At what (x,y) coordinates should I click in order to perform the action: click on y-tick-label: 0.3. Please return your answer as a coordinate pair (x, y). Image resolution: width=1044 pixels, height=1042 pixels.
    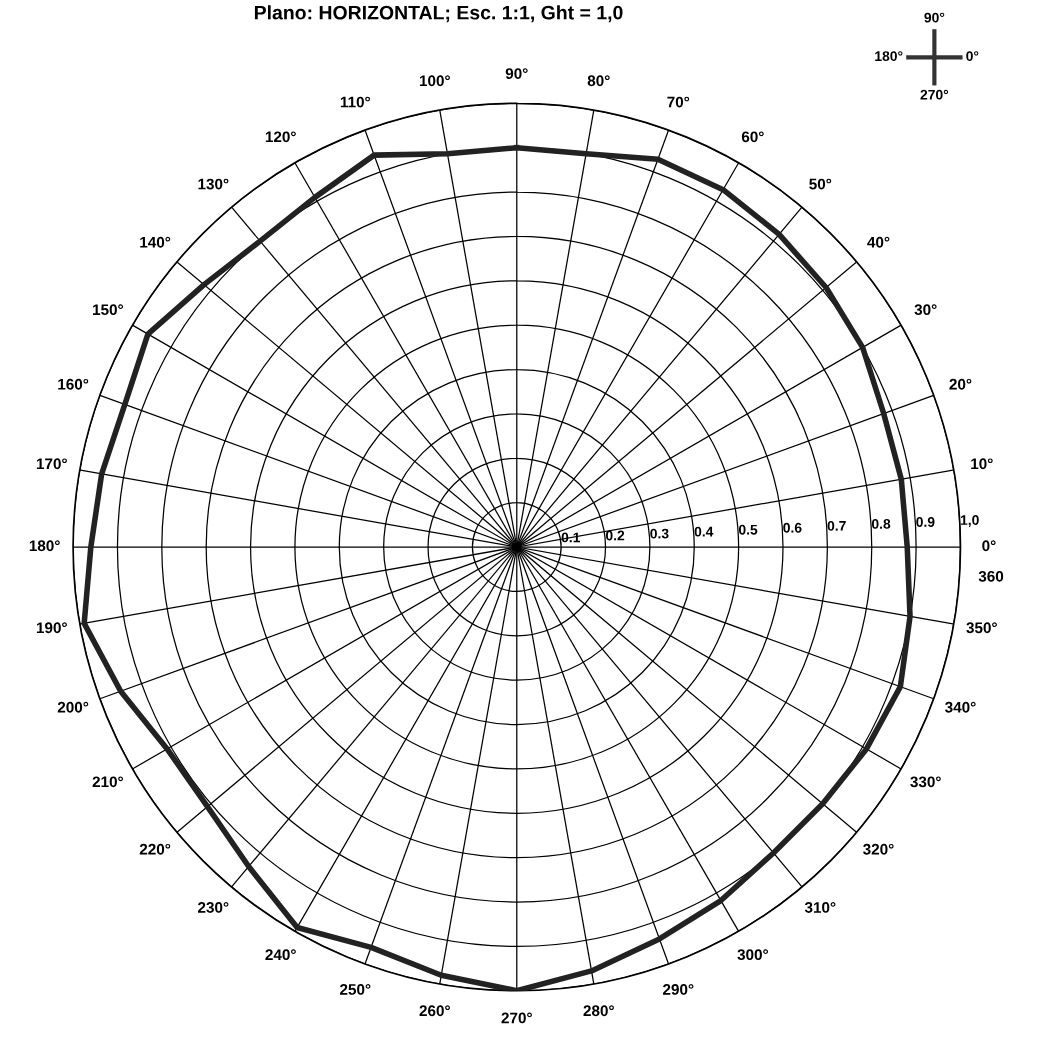
    Looking at the image, I should click on (659, 533).